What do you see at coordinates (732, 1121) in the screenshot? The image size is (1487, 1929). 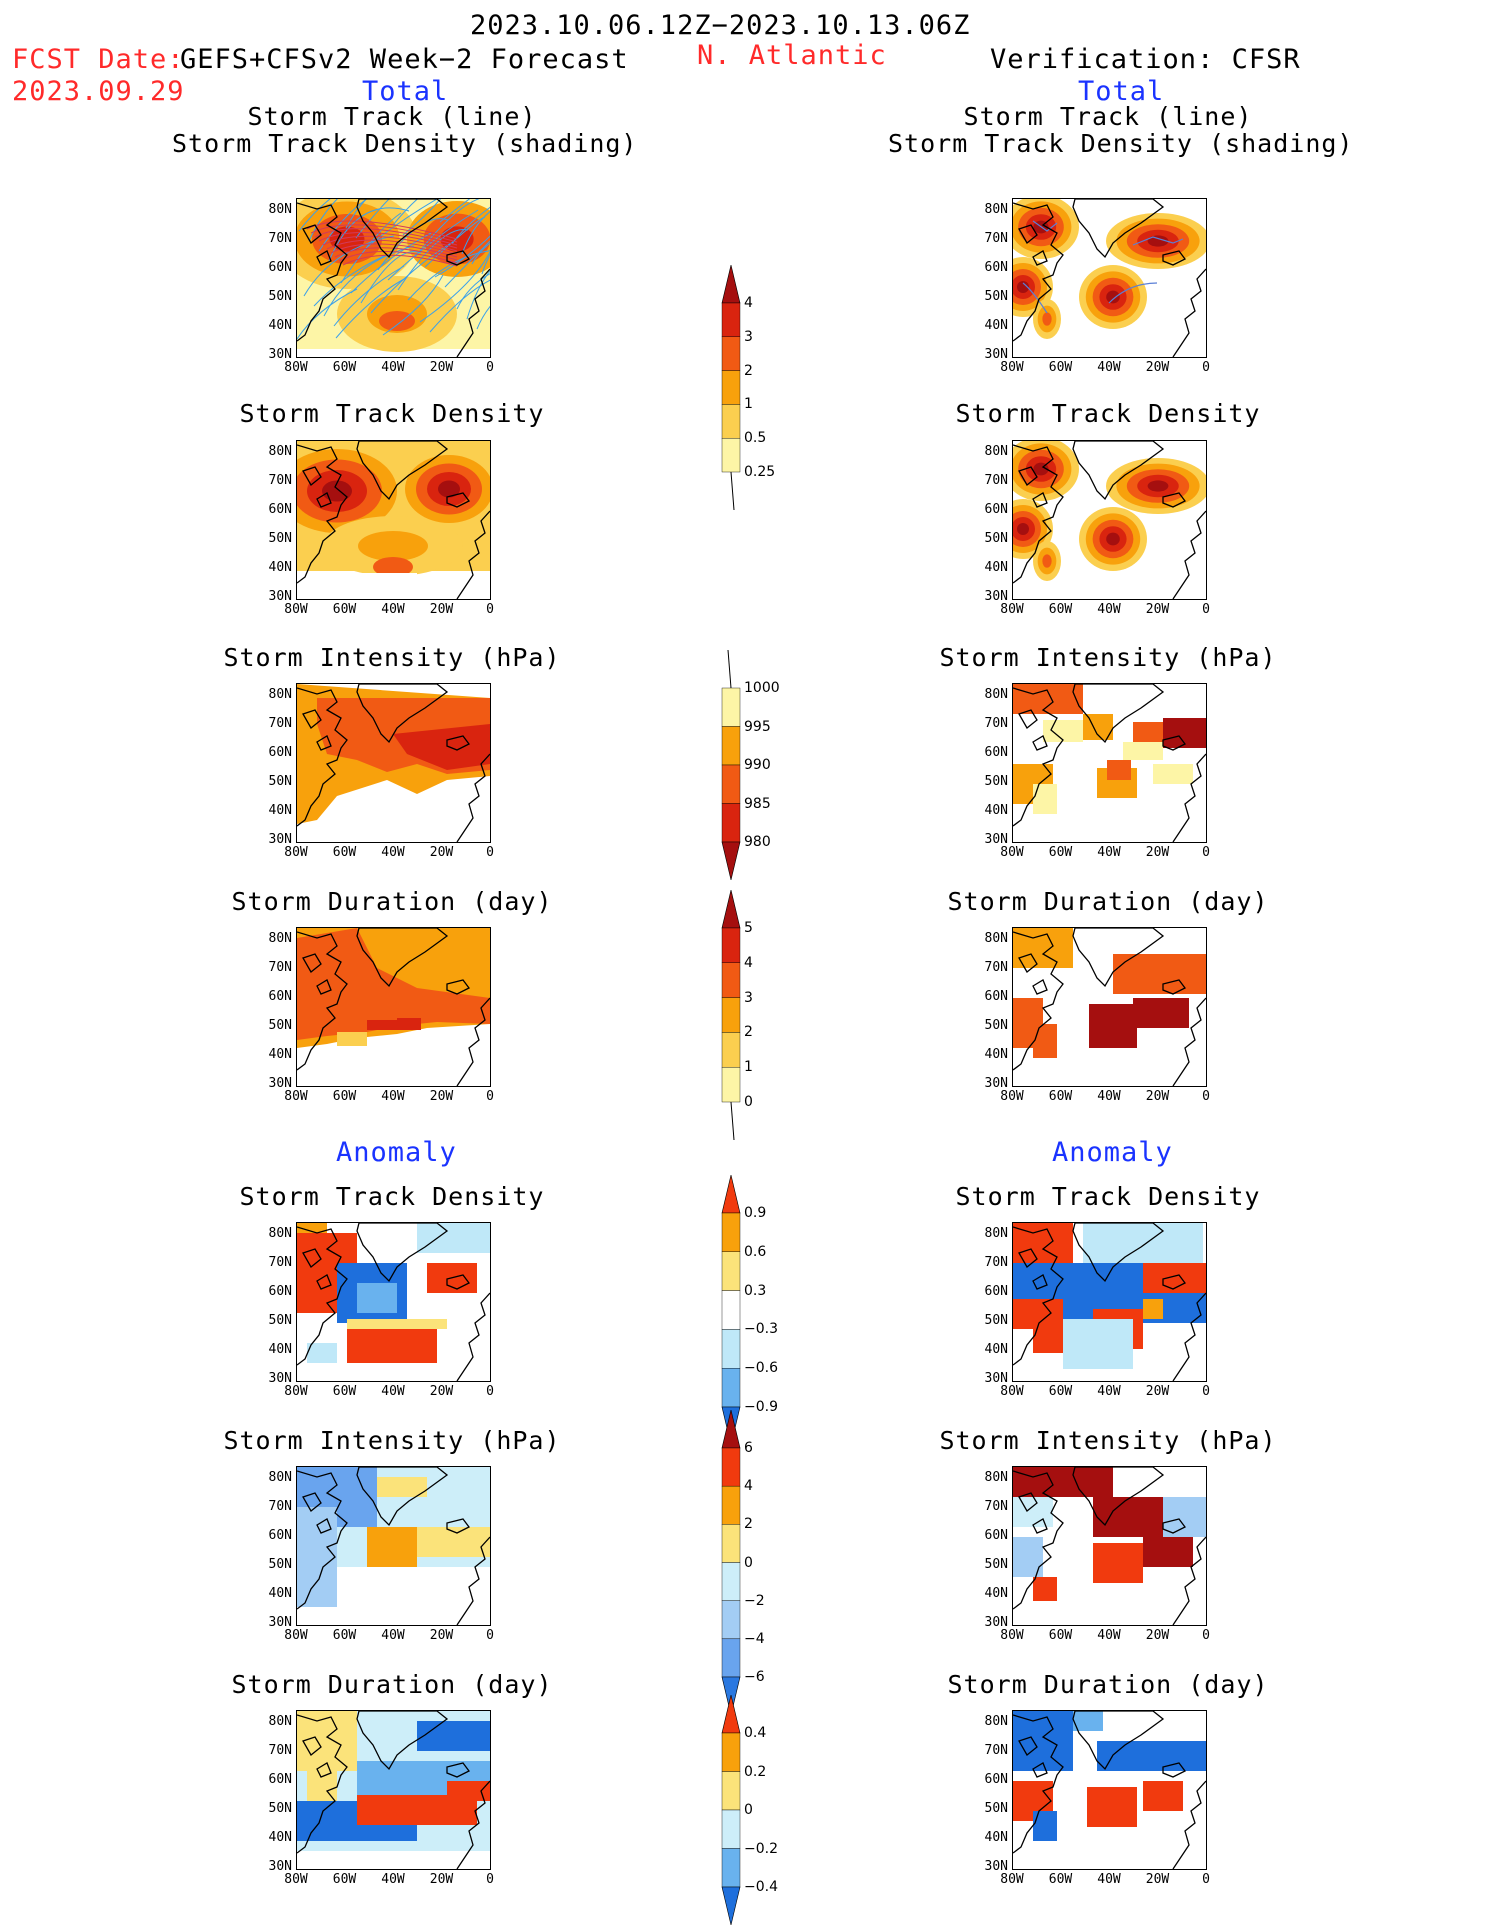 I see `colorbar-tail` at bounding box center [732, 1121].